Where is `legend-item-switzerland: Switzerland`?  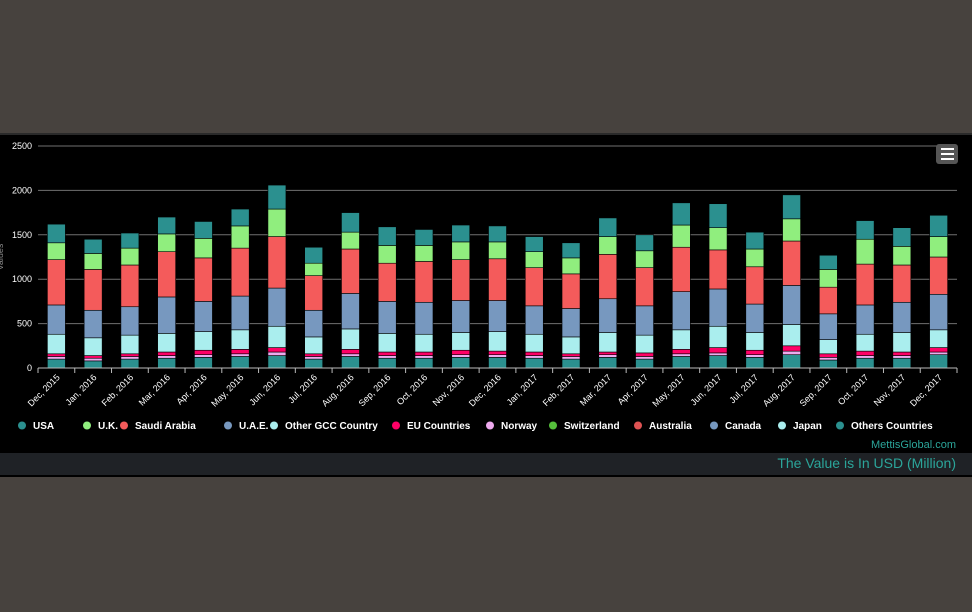 legend-item-switzerland: Switzerland is located at coordinates (584, 426).